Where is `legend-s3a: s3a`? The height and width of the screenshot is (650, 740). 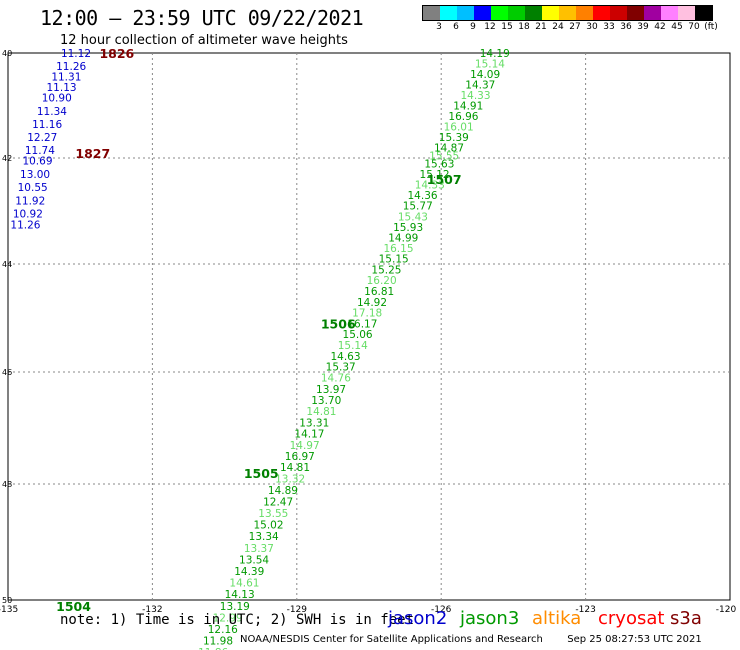
legend-s3a: s3a is located at coordinates (686, 618).